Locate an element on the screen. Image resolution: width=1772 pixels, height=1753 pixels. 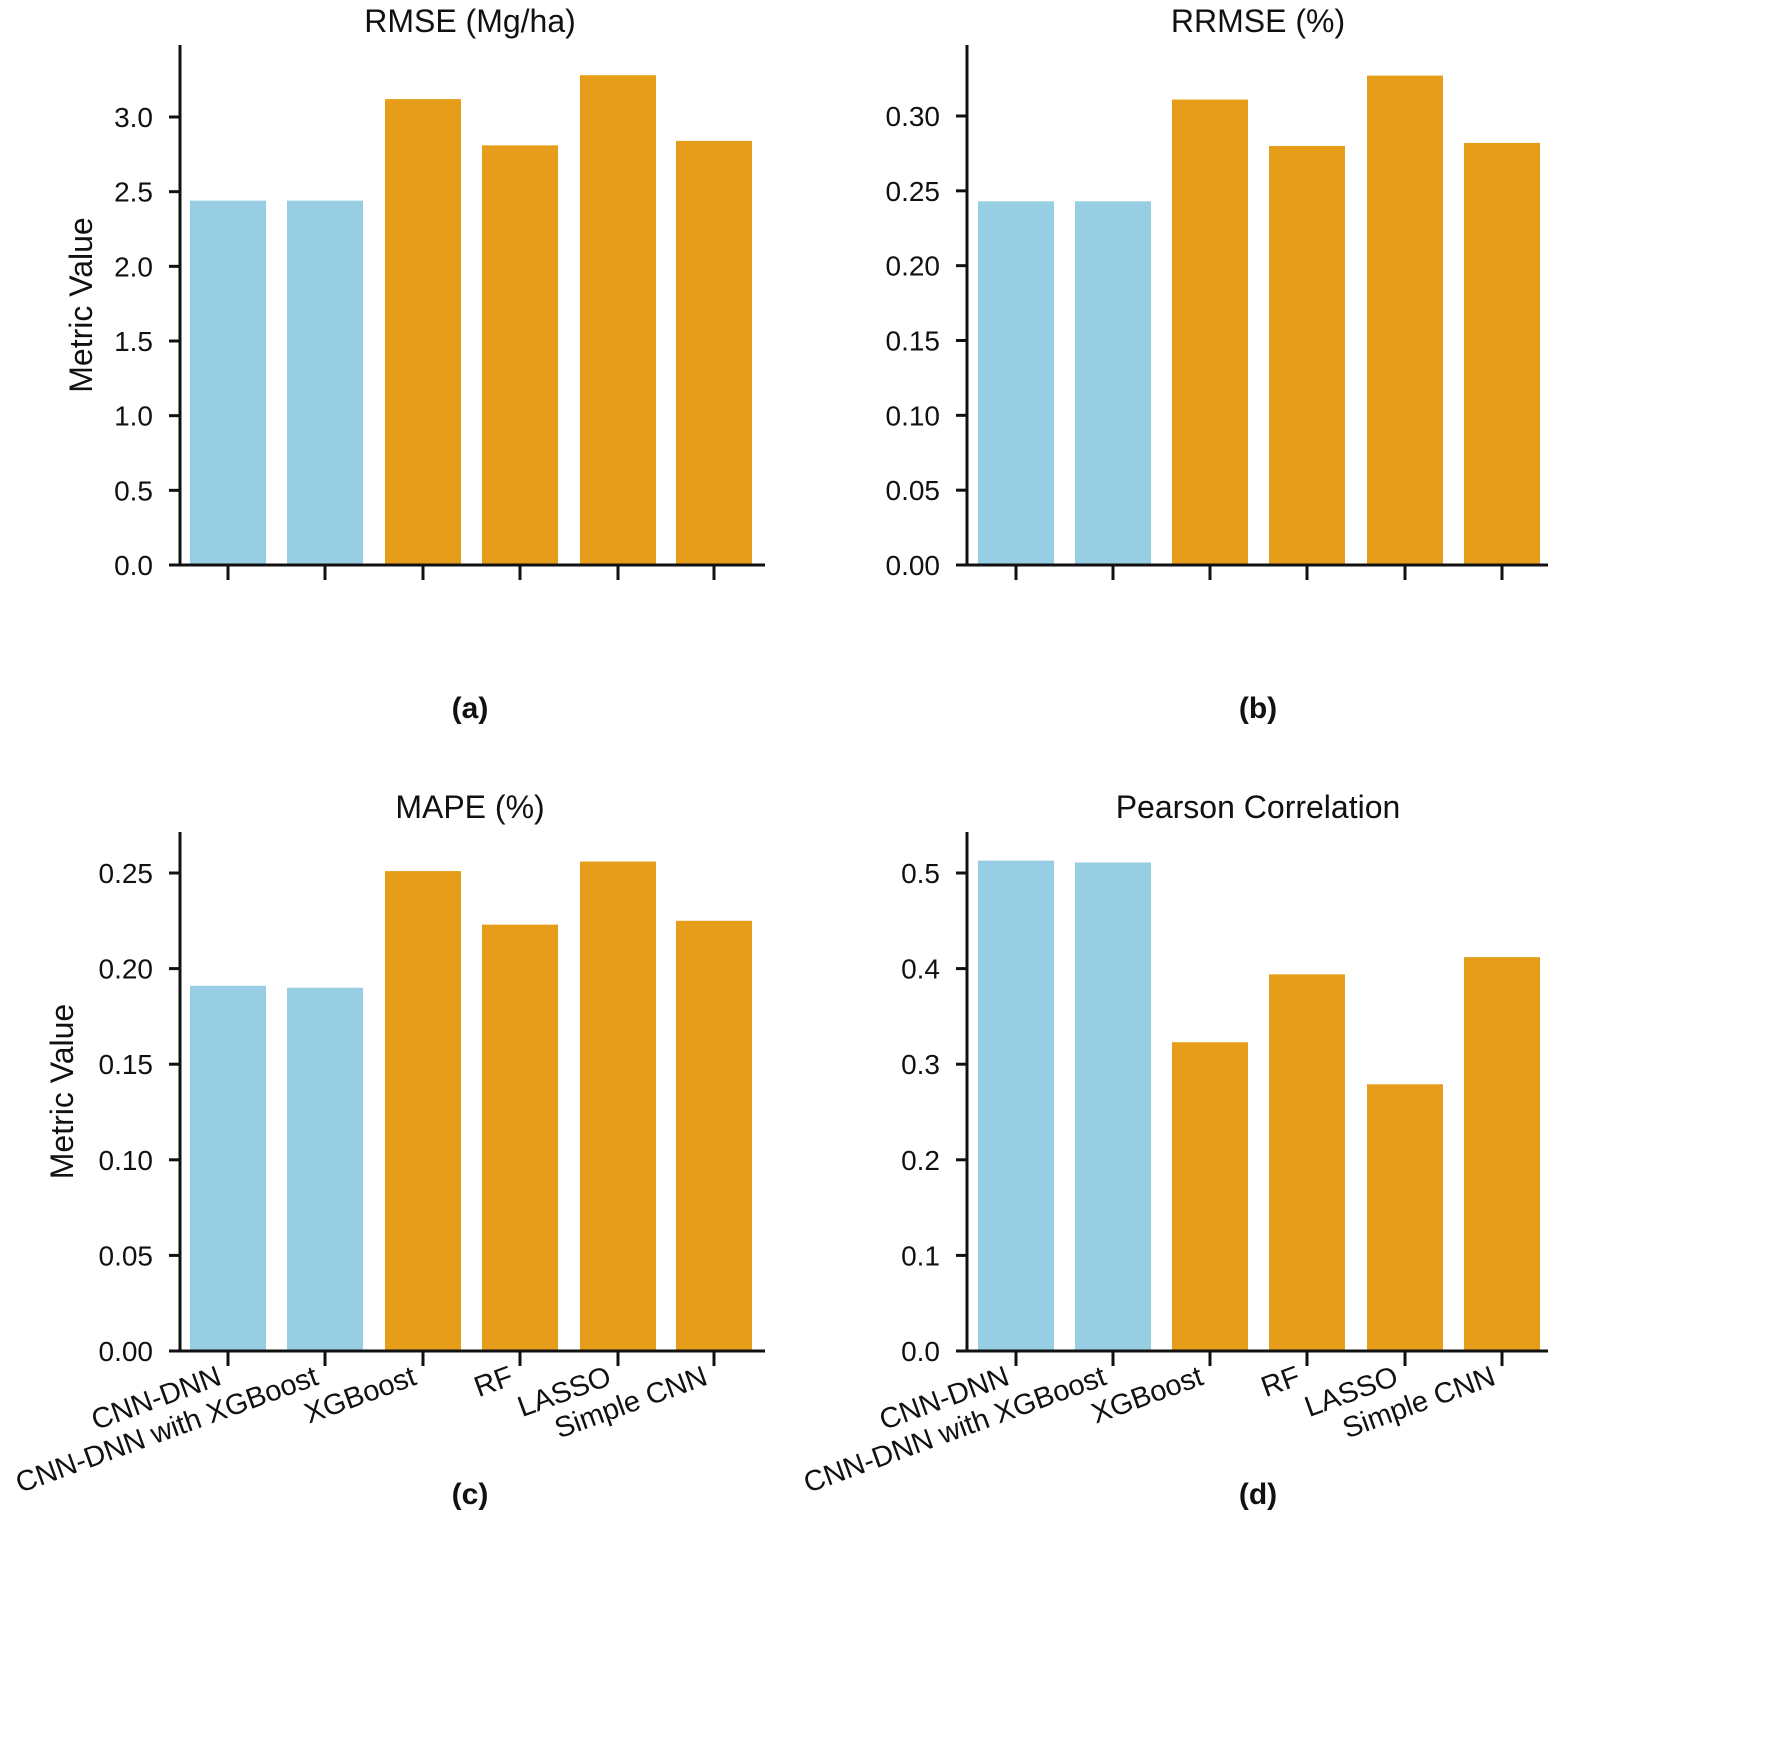
y-tick-label: 2.0 is located at coordinates (133, 266).